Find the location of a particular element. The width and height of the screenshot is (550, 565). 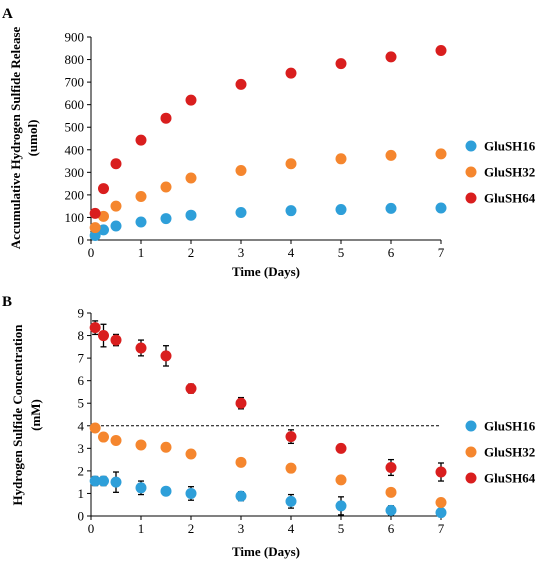

panel-b-legend-glush64-marker is located at coordinates (471, 478).